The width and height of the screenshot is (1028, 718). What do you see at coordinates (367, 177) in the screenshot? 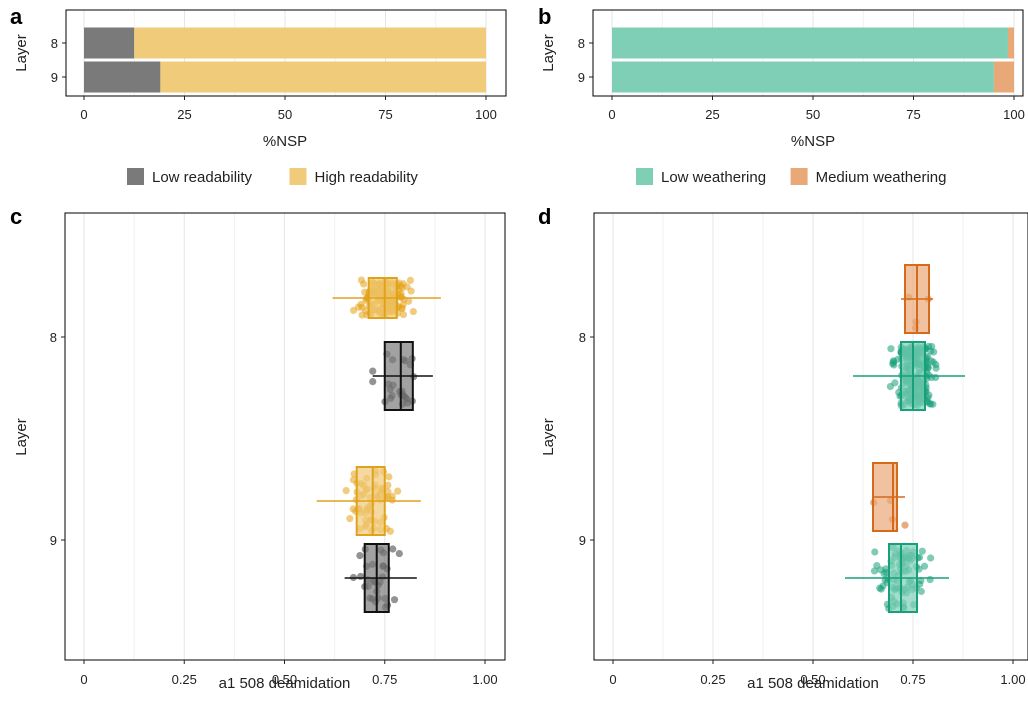
I see `legend-label: High readability` at bounding box center [367, 177].